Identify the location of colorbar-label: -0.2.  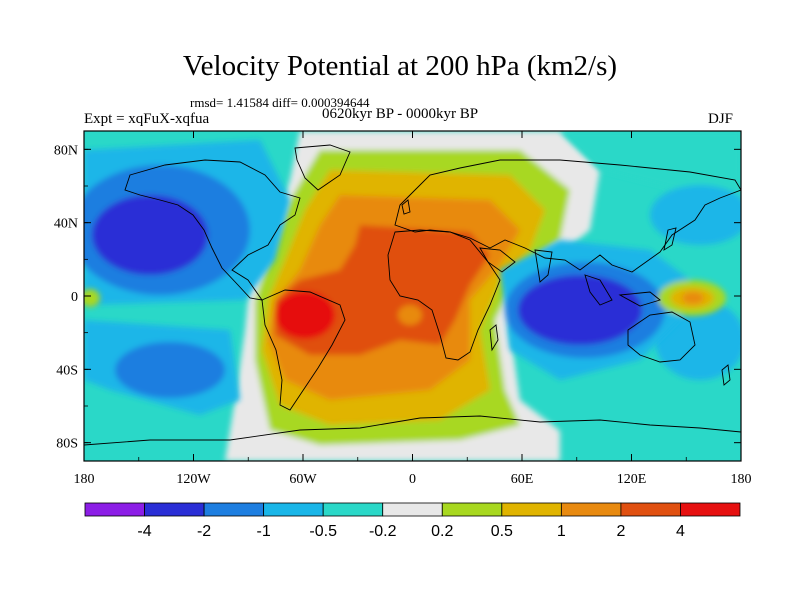
(383, 531).